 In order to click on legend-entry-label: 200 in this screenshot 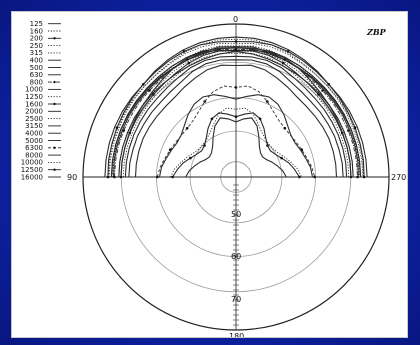, I will do `click(36, 39)`.